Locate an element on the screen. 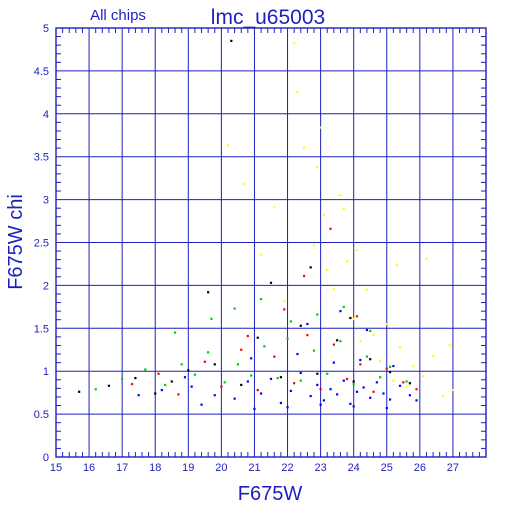 This screenshot has height=512, width=512. y-tick-label: 2 is located at coordinates (46, 286).